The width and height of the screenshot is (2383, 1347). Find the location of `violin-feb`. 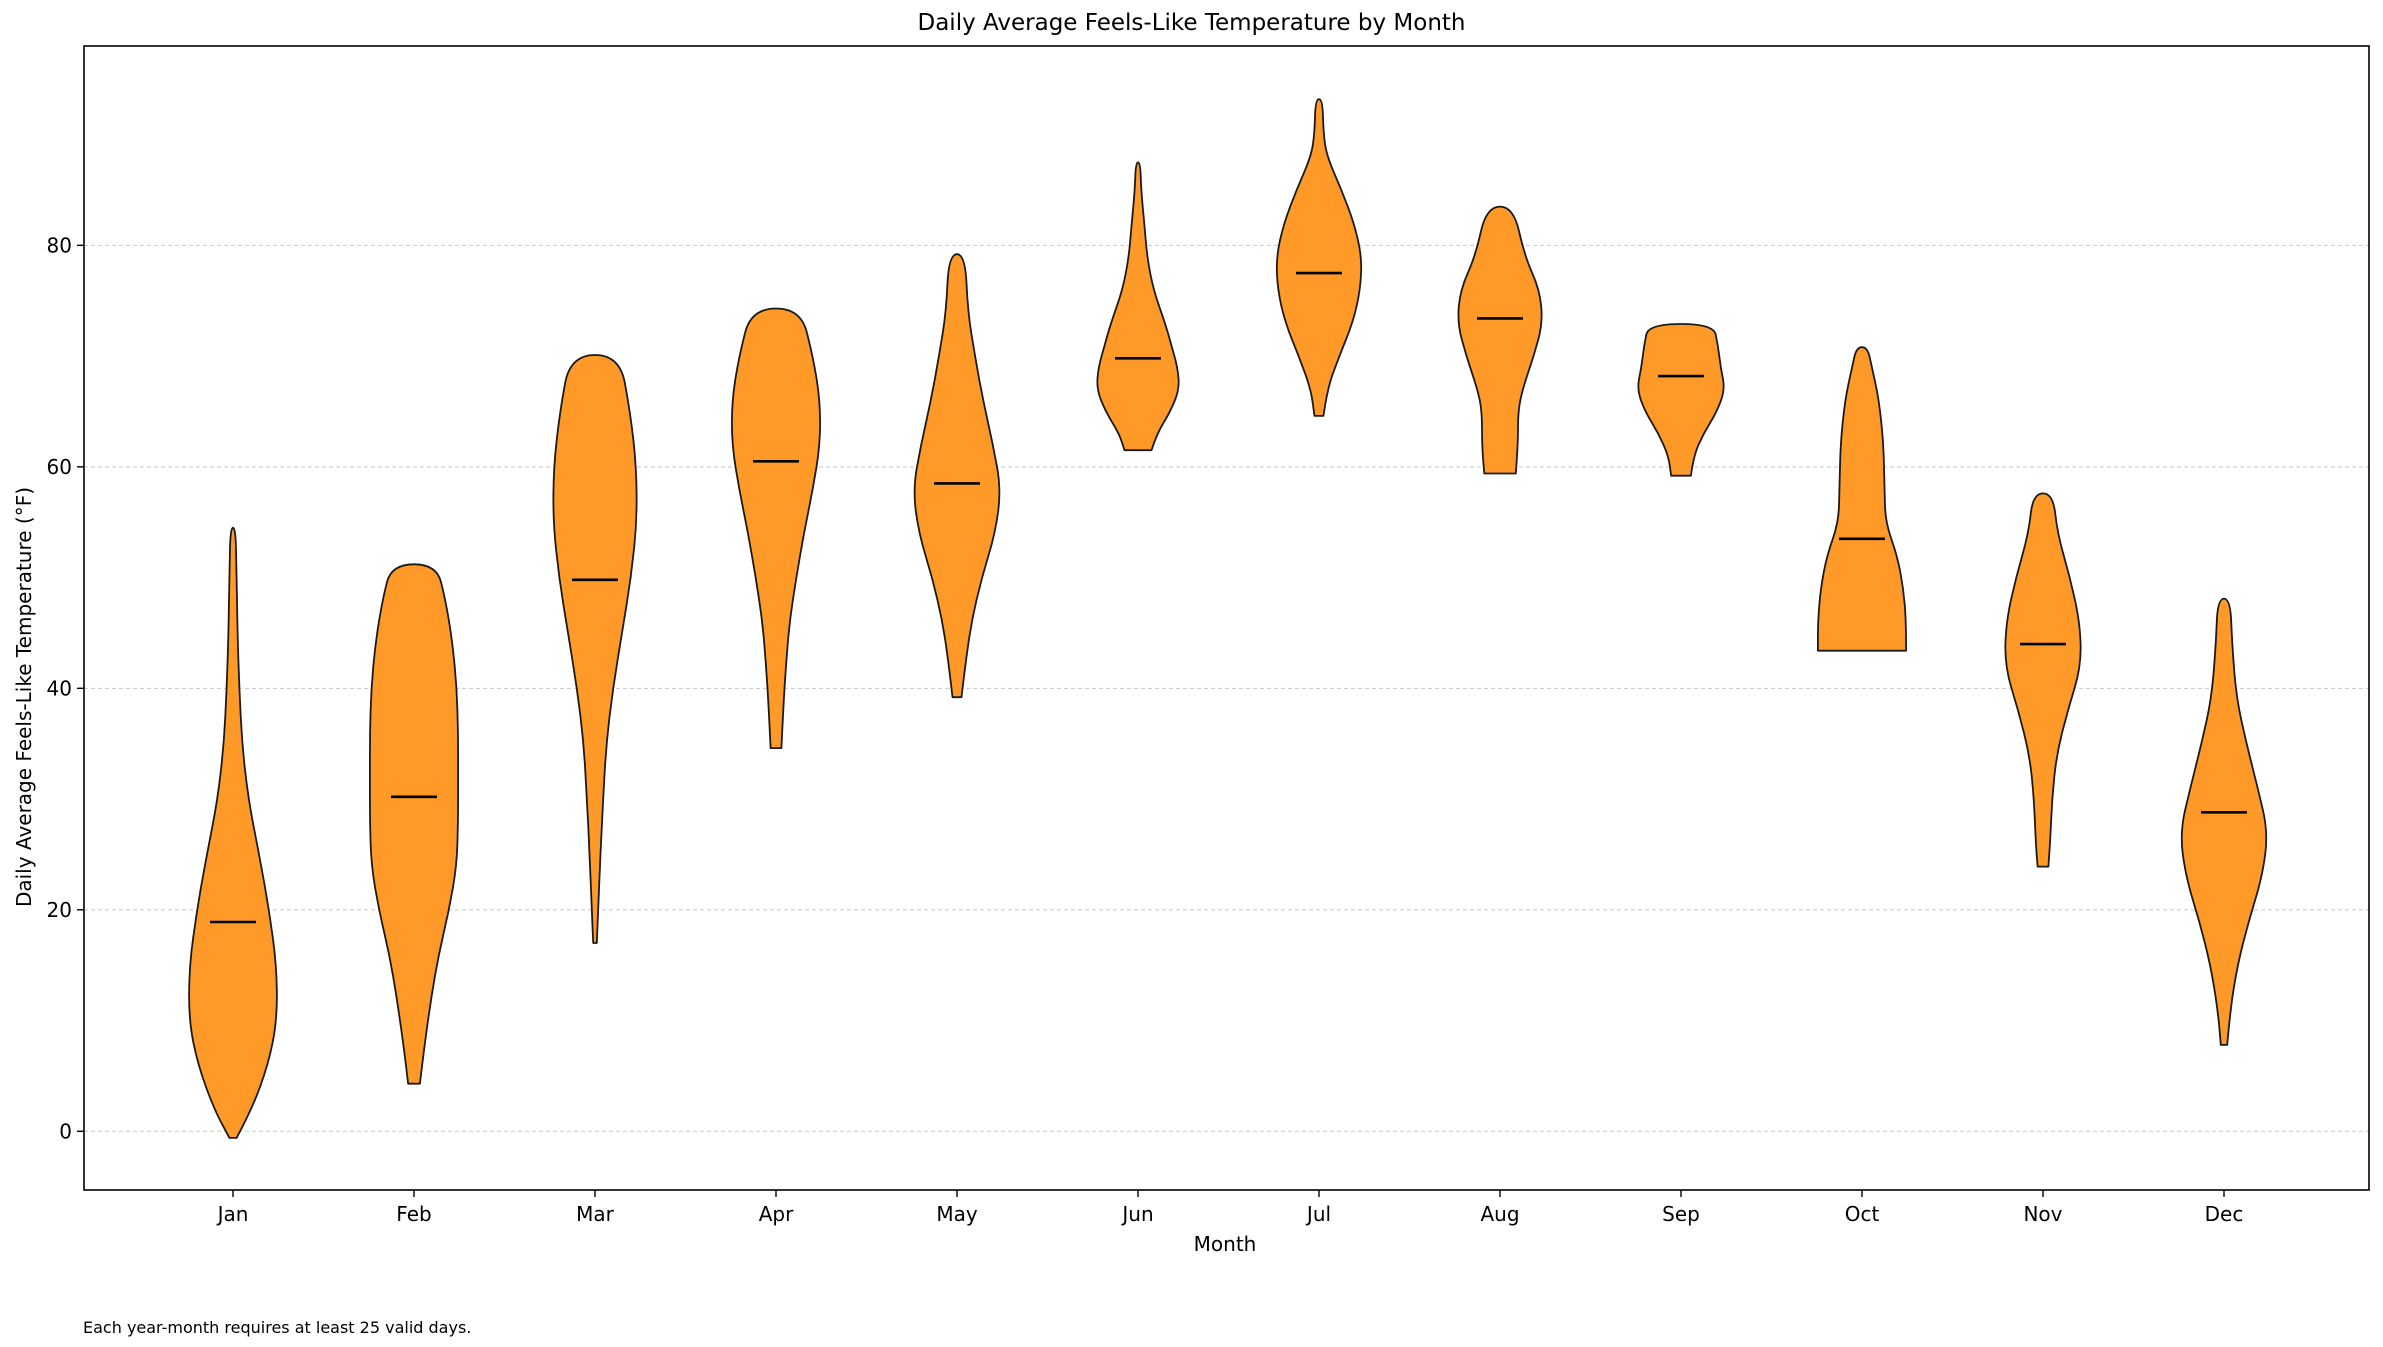

violin-feb is located at coordinates (414, 824).